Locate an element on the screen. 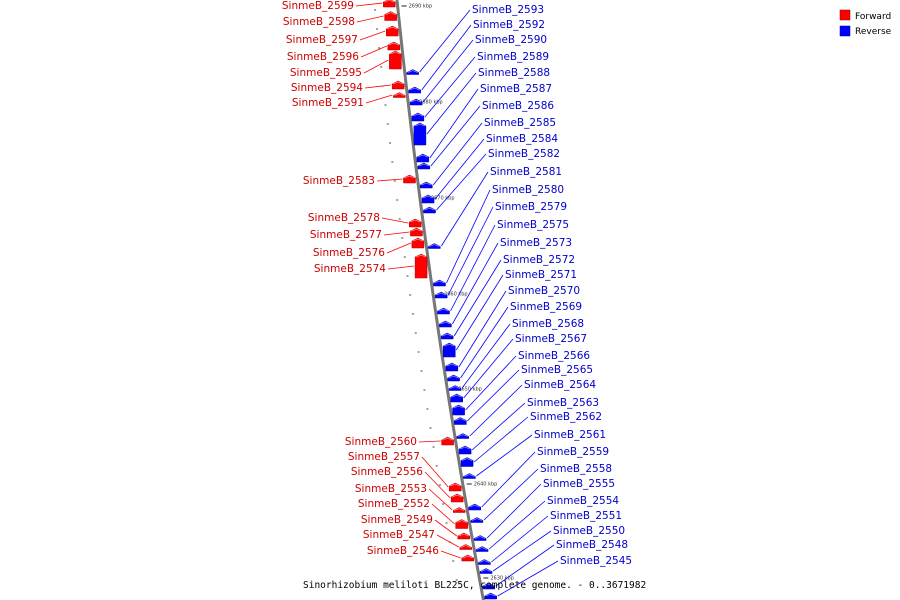 The height and width of the screenshot is (600, 900). forward-gene-label: SinmeB_2596 is located at coordinates (323, 57).